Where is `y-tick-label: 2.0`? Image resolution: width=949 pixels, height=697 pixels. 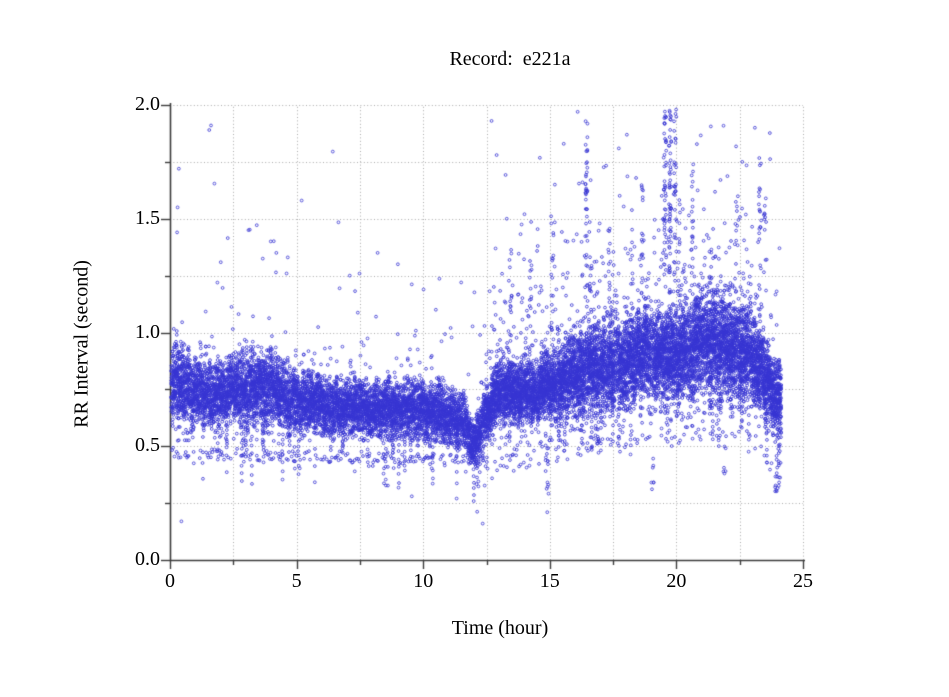 y-tick-label: 2.0 is located at coordinates (147, 104).